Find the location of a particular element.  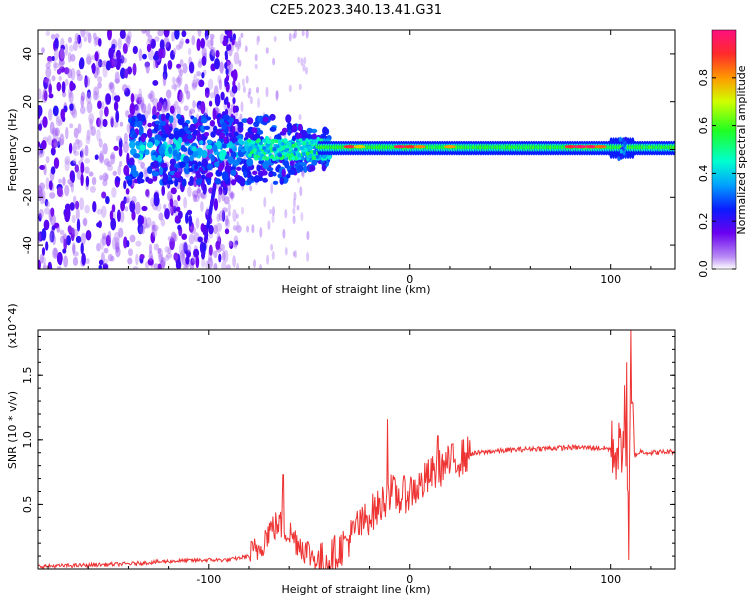

x-tick-label: 100 is located at coordinates (610, 279).